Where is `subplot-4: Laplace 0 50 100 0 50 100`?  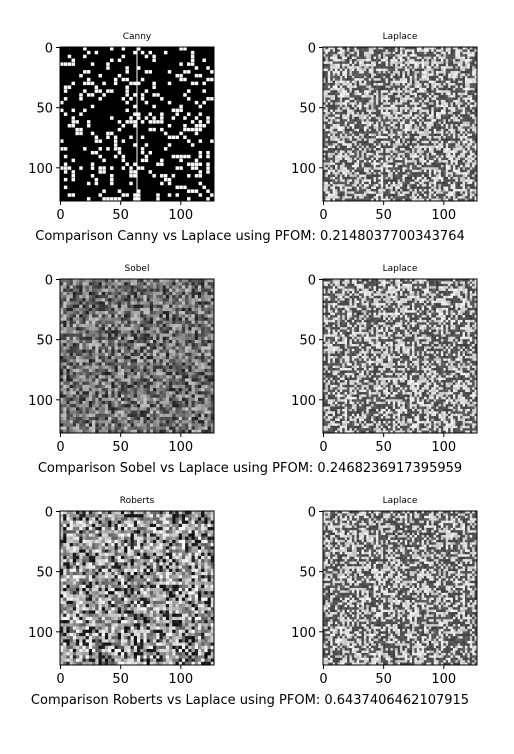 subplot-4: Laplace 0 50 100 0 50 100 is located at coordinates (384, 359).